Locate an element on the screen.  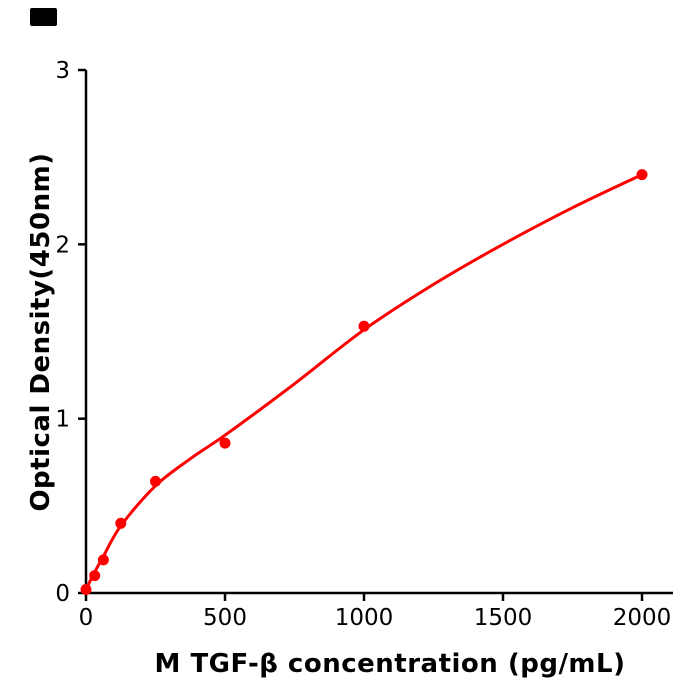
y-axis-title: Optical Density(450nm) is located at coordinates (41, 332).